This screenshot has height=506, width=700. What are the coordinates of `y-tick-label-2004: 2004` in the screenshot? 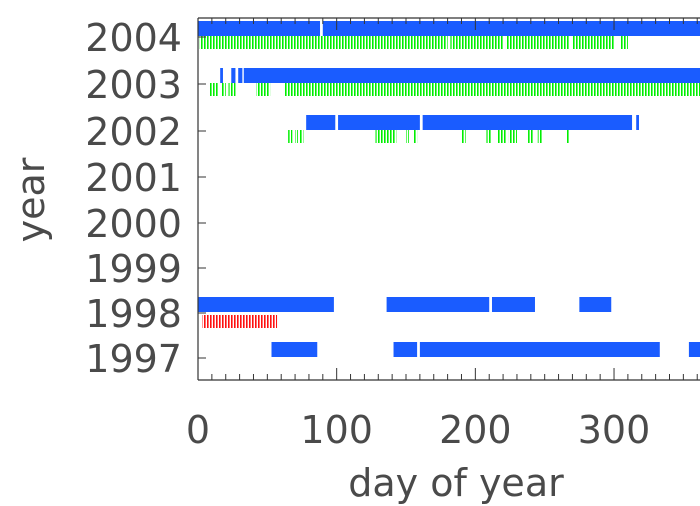 It's located at (133, 38).